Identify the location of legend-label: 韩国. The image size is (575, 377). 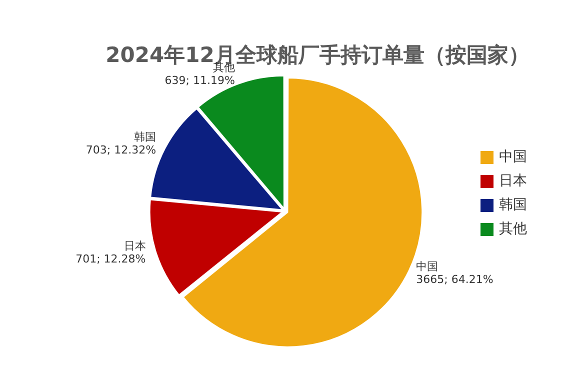
(513, 205).